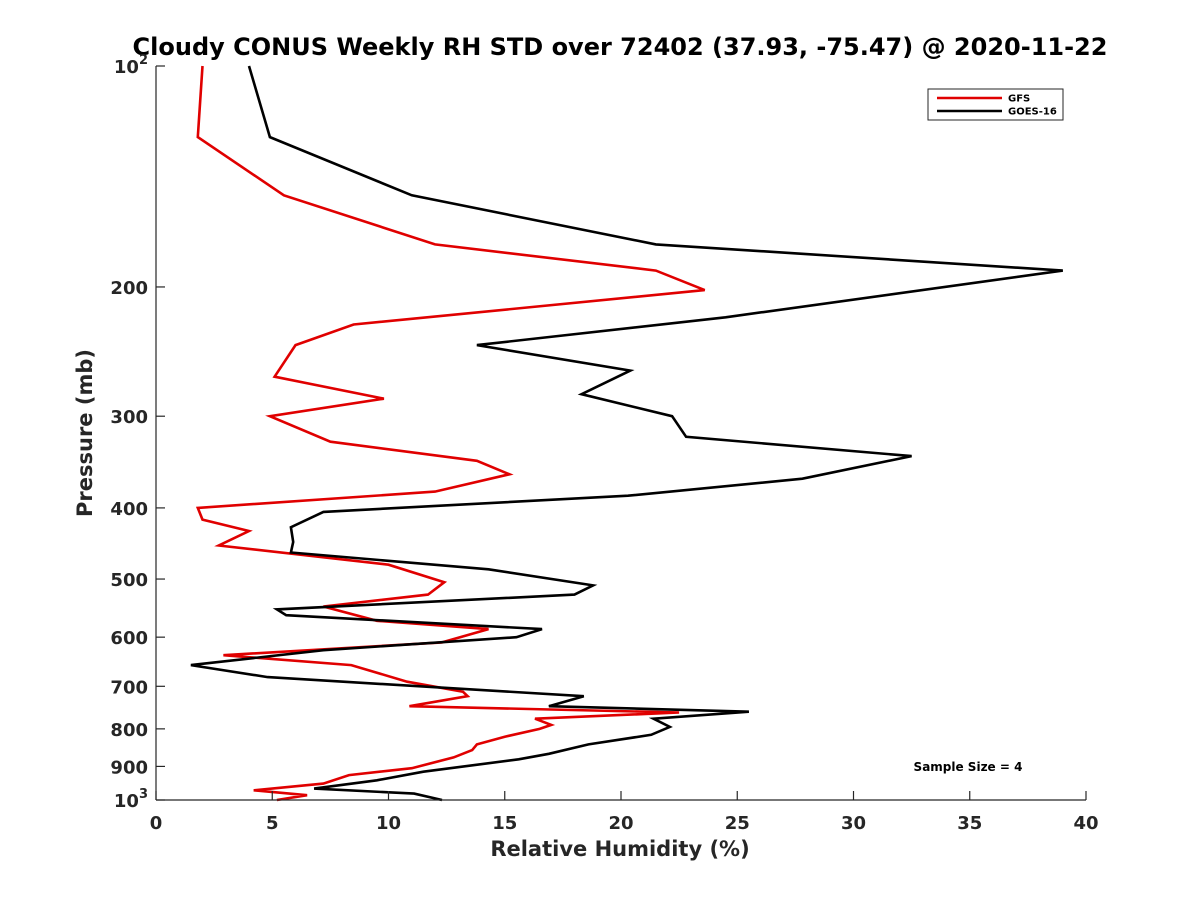 The height and width of the screenshot is (900, 1200). I want to click on y-tick-label: 300, so click(129, 417).